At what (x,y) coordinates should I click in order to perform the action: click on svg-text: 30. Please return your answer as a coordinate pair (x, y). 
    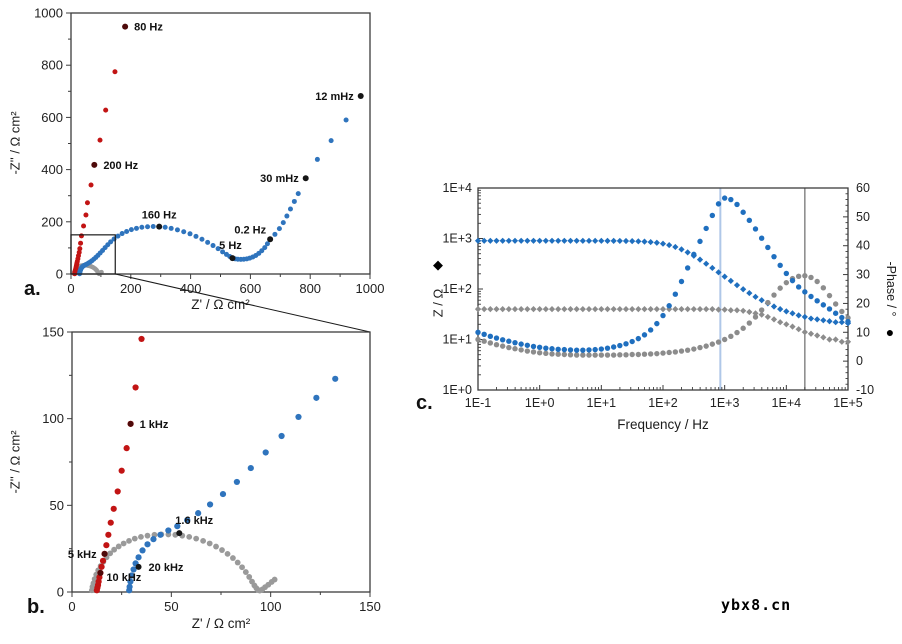
    Looking at the image, I should click on (863, 275).